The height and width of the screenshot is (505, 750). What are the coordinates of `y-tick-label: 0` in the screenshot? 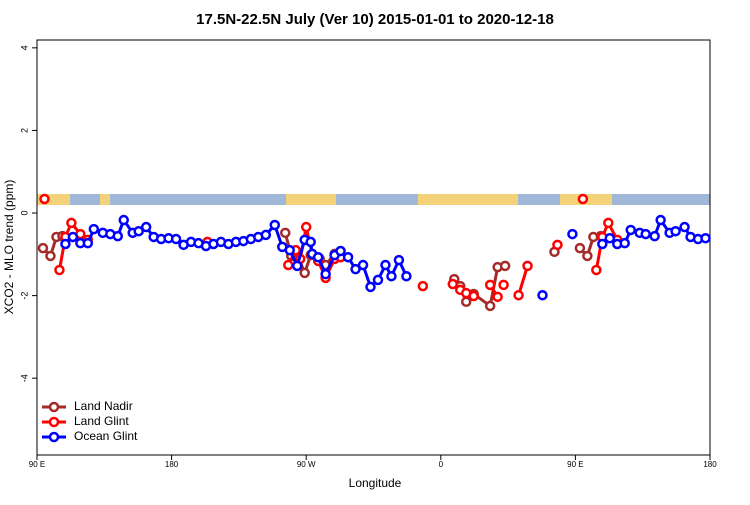 It's located at (24, 213).